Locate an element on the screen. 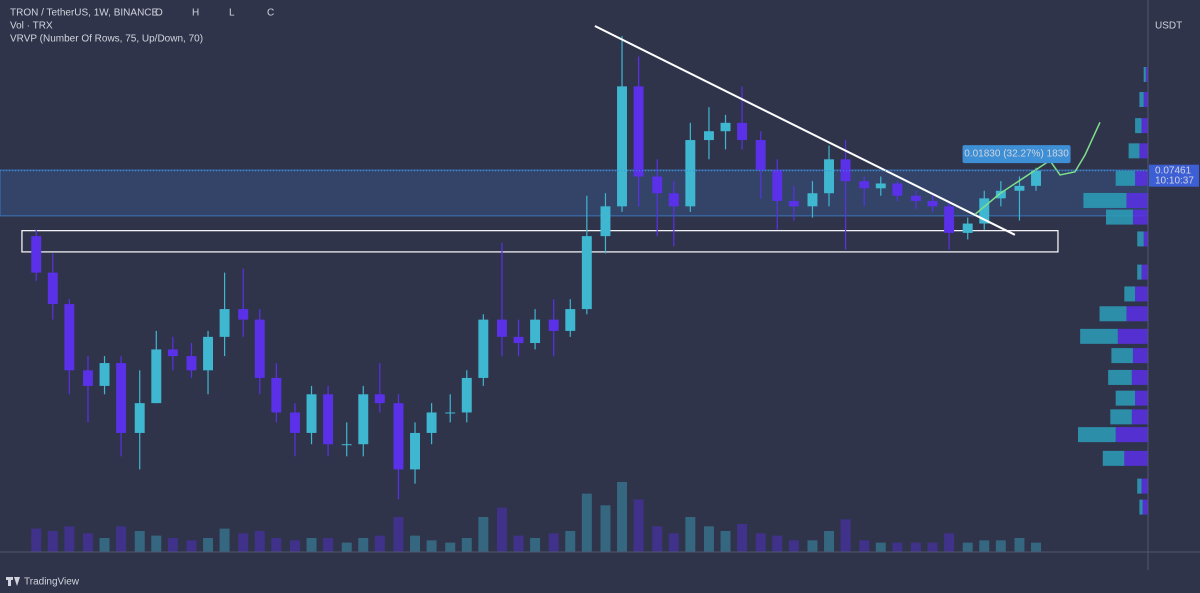 This screenshot has width=1200, height=593. box is located at coordinates (540, 241).